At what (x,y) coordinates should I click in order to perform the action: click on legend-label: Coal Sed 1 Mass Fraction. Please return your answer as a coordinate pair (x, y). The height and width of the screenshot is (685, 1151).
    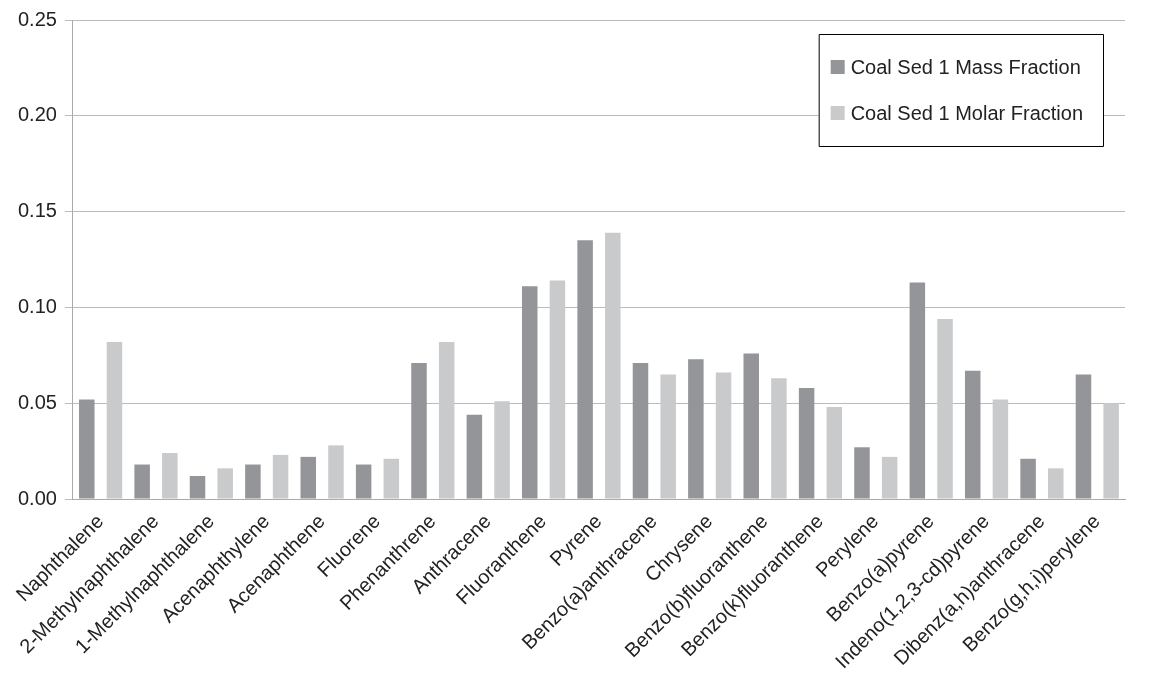
    Looking at the image, I should click on (965, 66).